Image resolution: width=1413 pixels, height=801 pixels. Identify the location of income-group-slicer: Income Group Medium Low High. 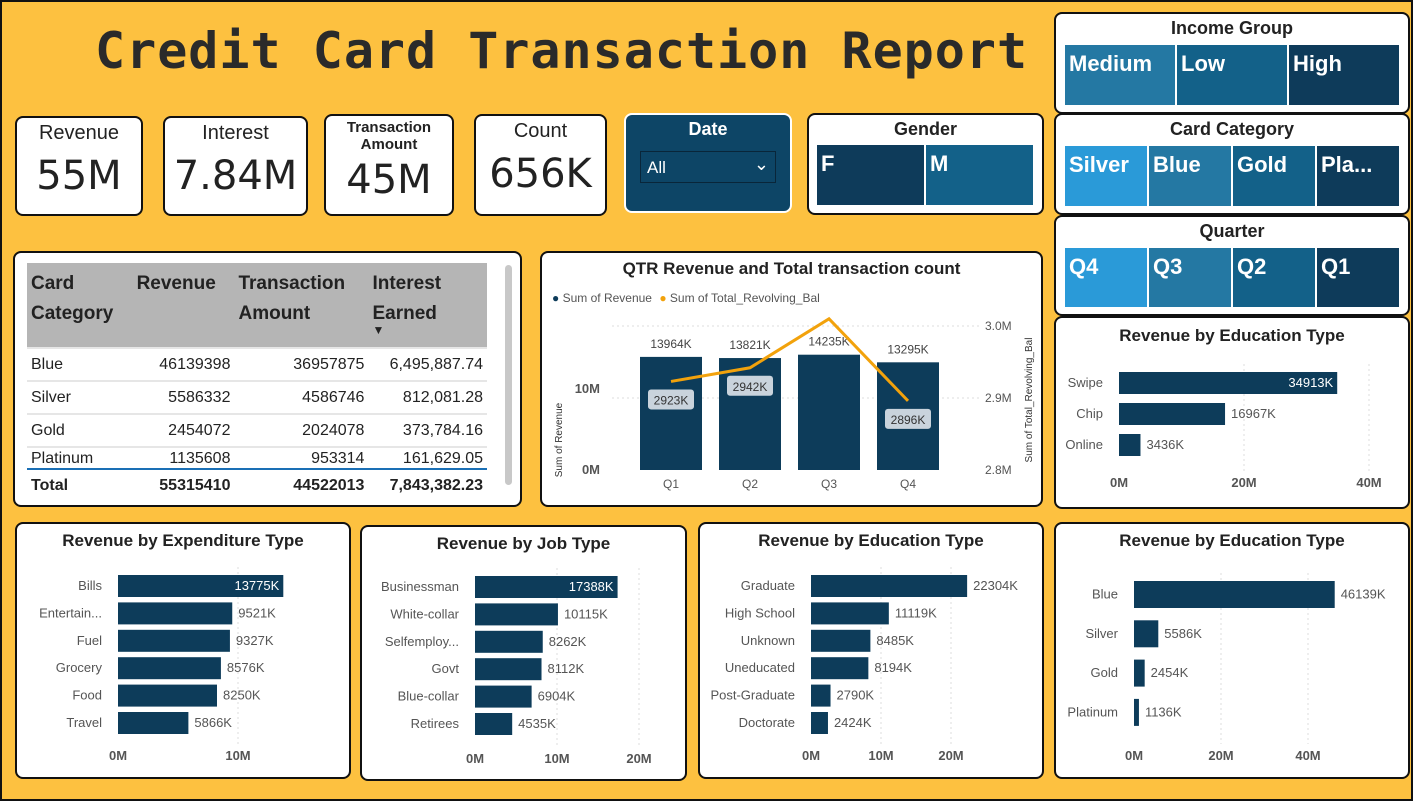
(1232, 63).